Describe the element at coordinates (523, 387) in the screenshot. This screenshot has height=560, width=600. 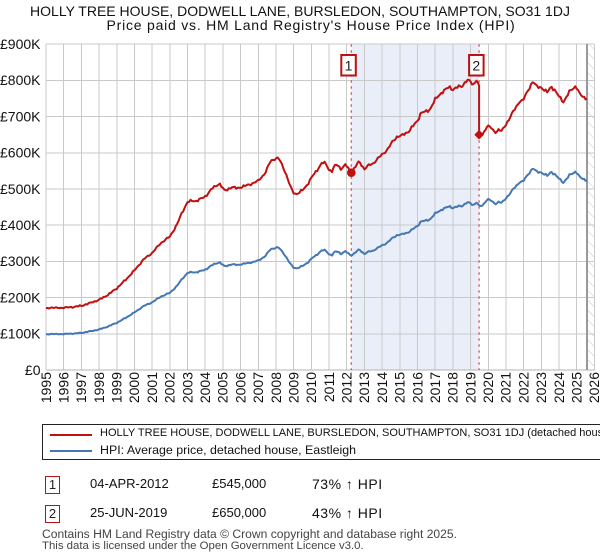
I see `svg-text: 2022` at that location.